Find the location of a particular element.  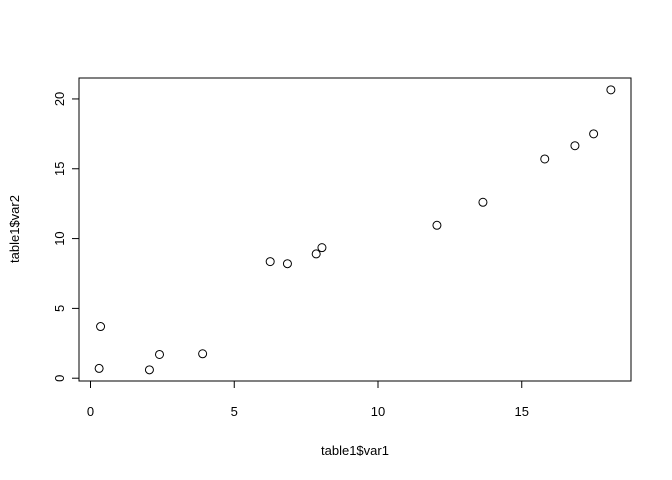

y-tick-label: 0 is located at coordinates (59, 378).